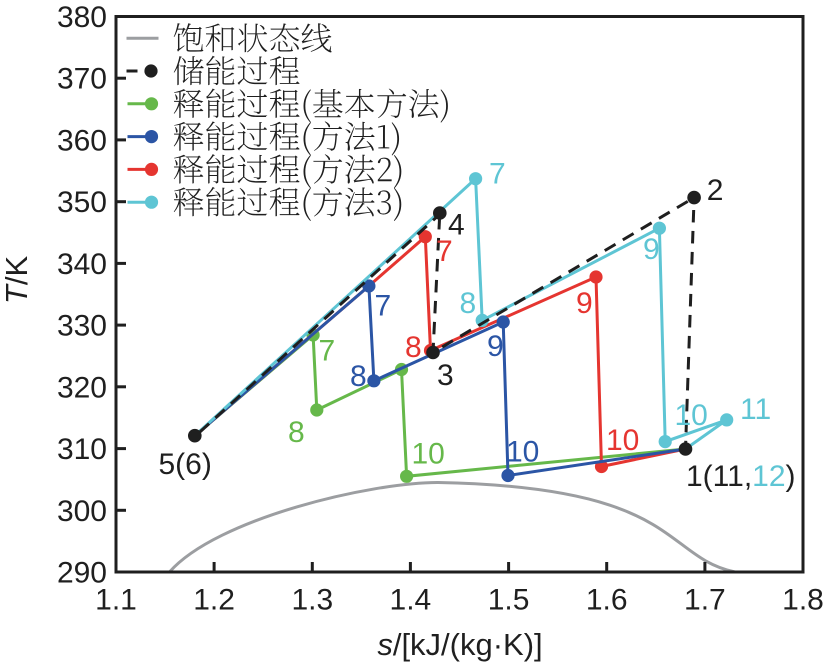  I want to click on svg-text: 4, so click(456, 225).